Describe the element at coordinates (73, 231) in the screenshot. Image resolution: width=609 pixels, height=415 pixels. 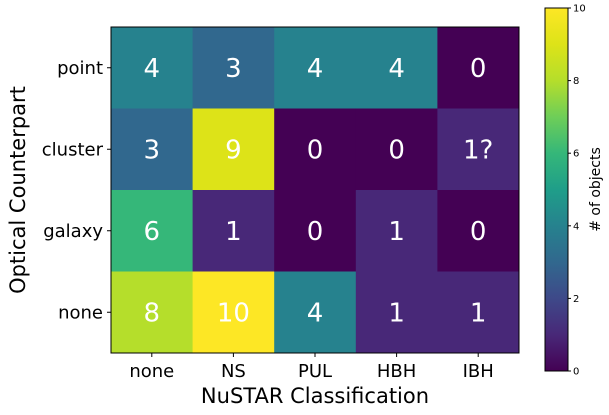
I see `y-tick-label: galaxy` at that location.